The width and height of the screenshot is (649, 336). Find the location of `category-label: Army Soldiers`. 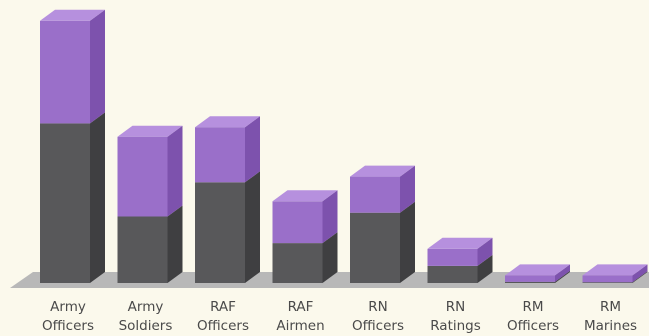

category-label: Army Soldiers is located at coordinates (146, 316).